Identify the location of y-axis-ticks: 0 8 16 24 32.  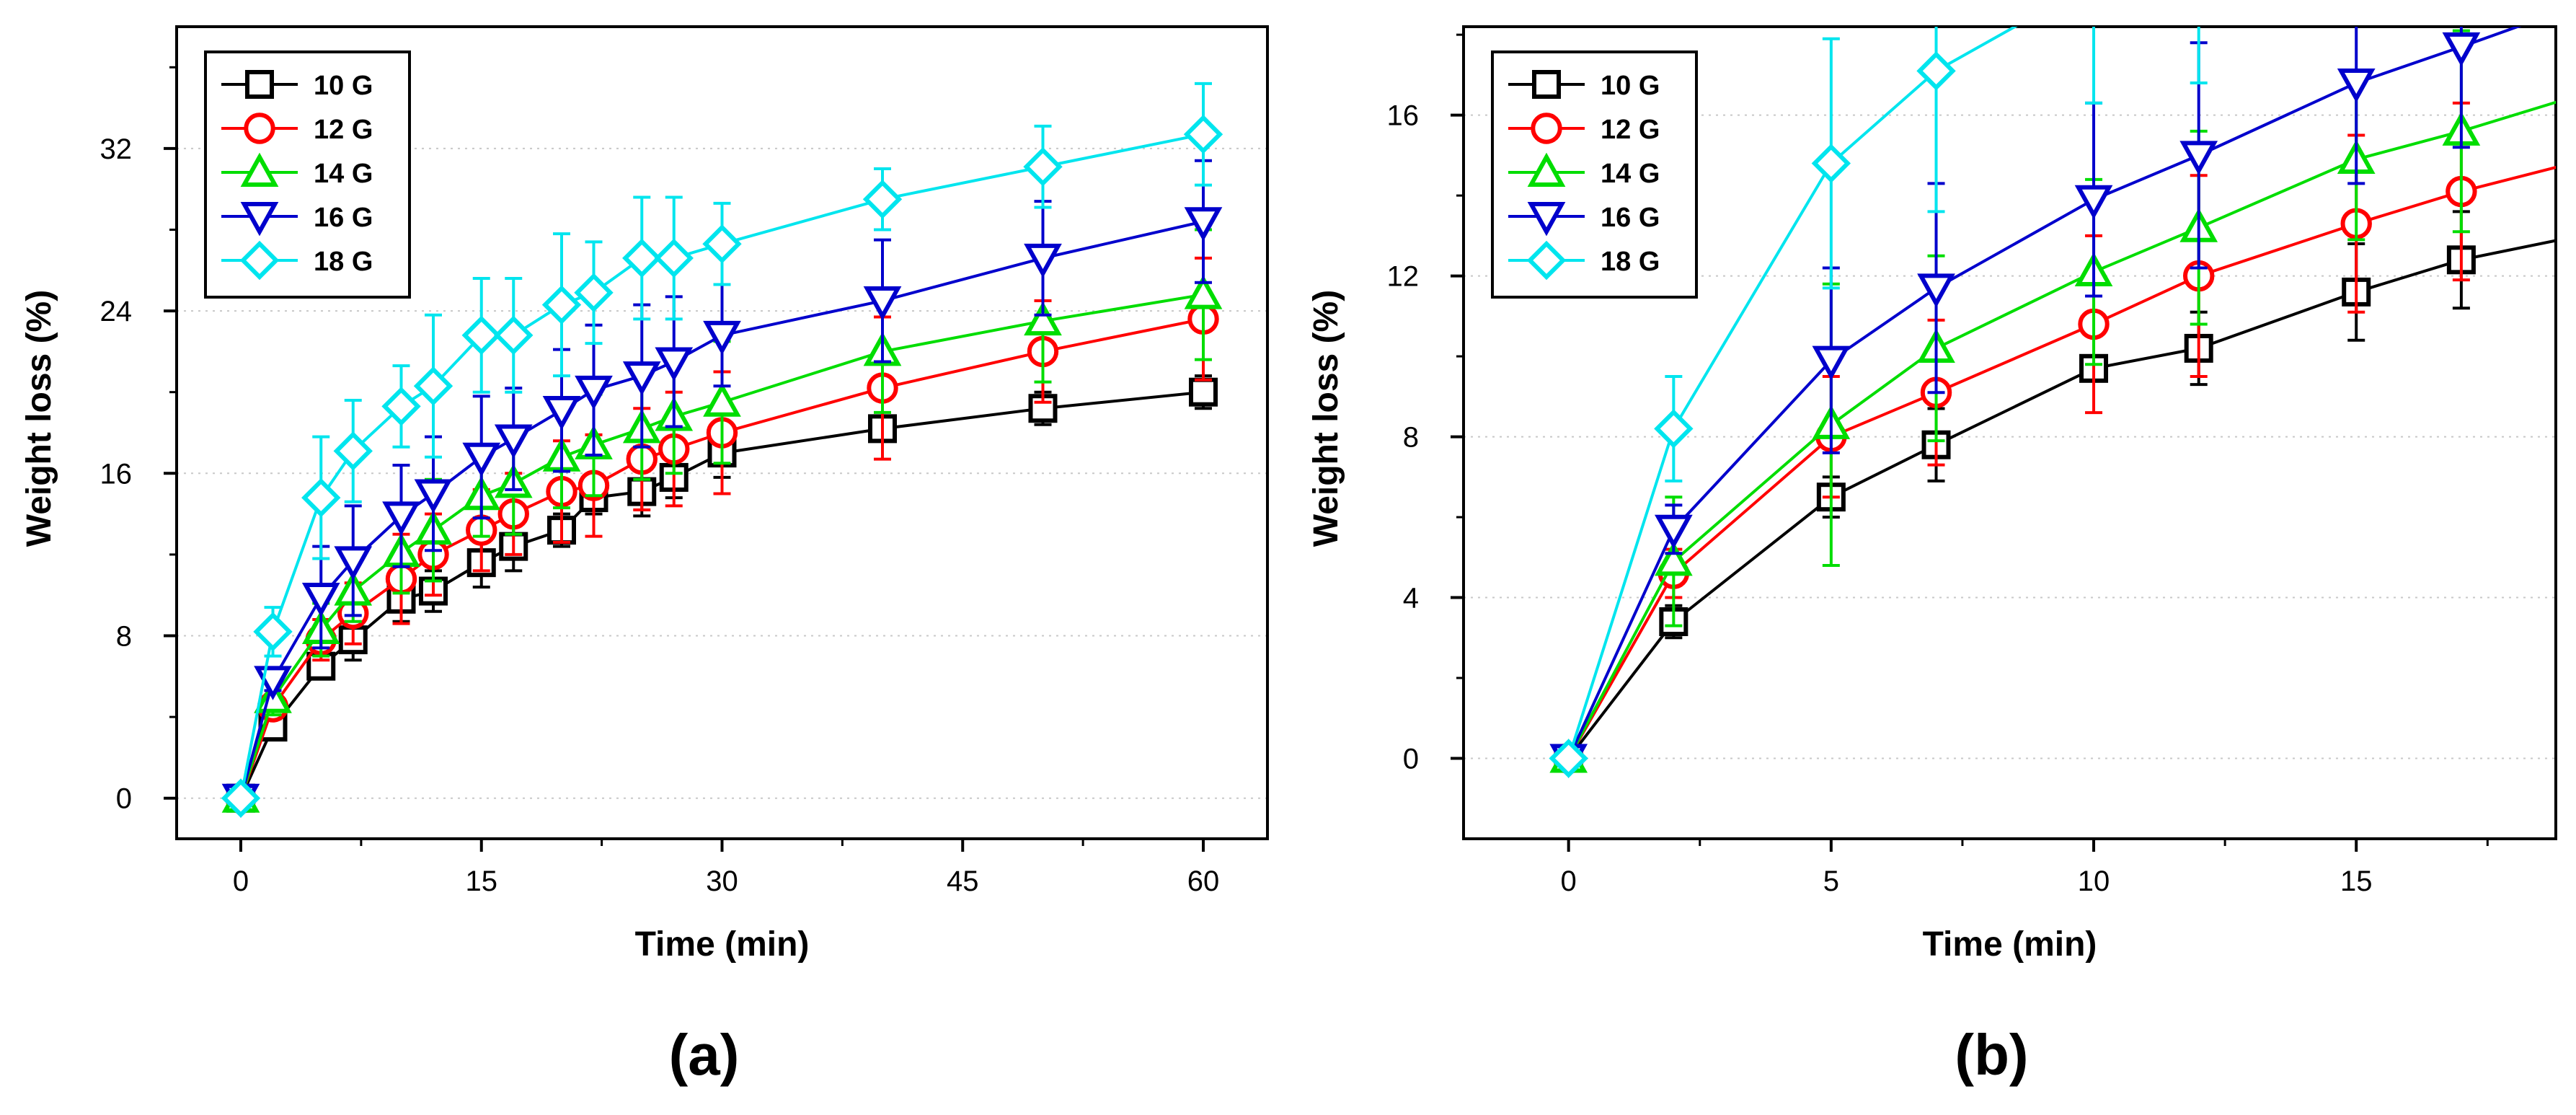
(138, 440).